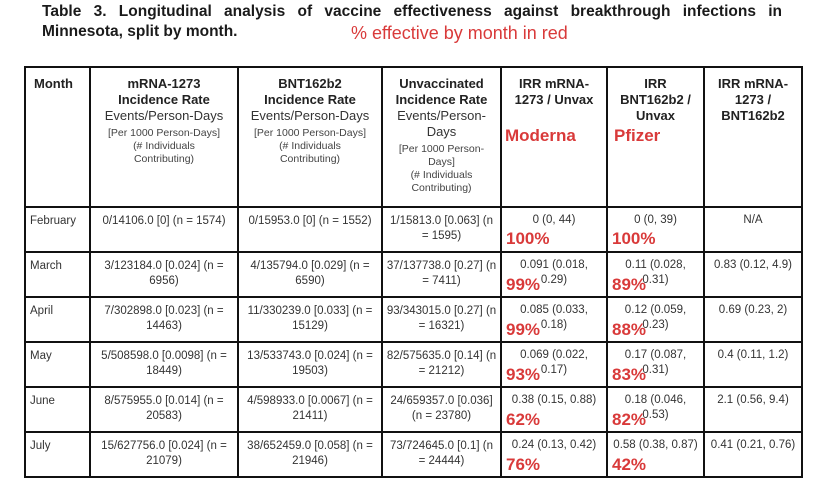 This screenshot has height=495, width=828. I want to click on irr-value: 0.12 (0.059, 0.23), so click(655, 317).